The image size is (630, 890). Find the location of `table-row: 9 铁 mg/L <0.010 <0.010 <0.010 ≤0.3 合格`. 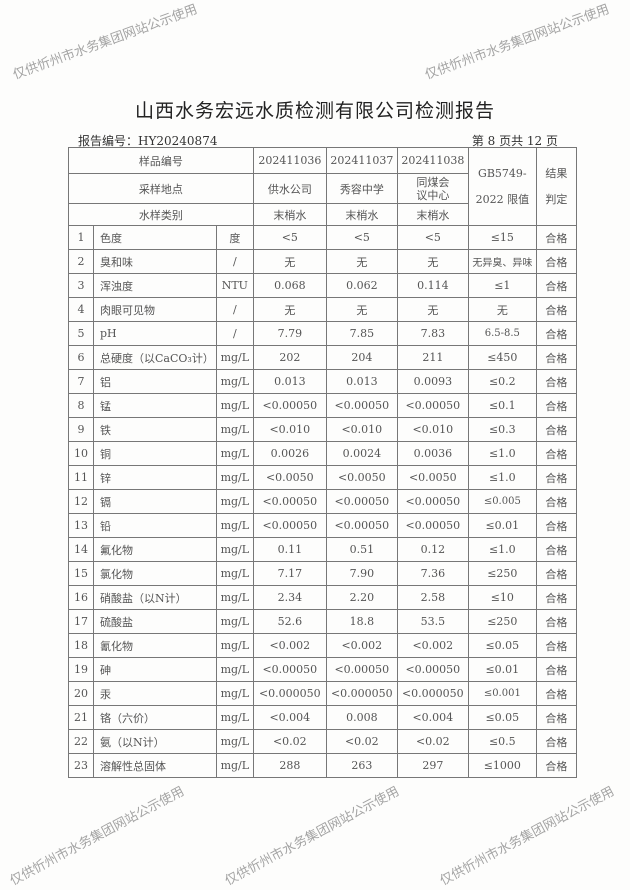

table-row: 9 铁 mg/L <0.010 <0.010 <0.010 ≤0.3 合格 is located at coordinates (322, 429).